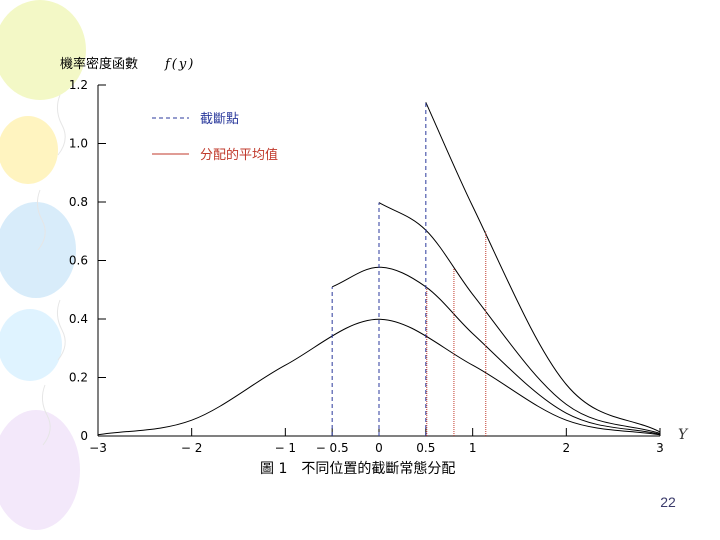  What do you see at coordinates (192, 448) in the screenshot?
I see `x-tick-label: − 2` at bounding box center [192, 448].